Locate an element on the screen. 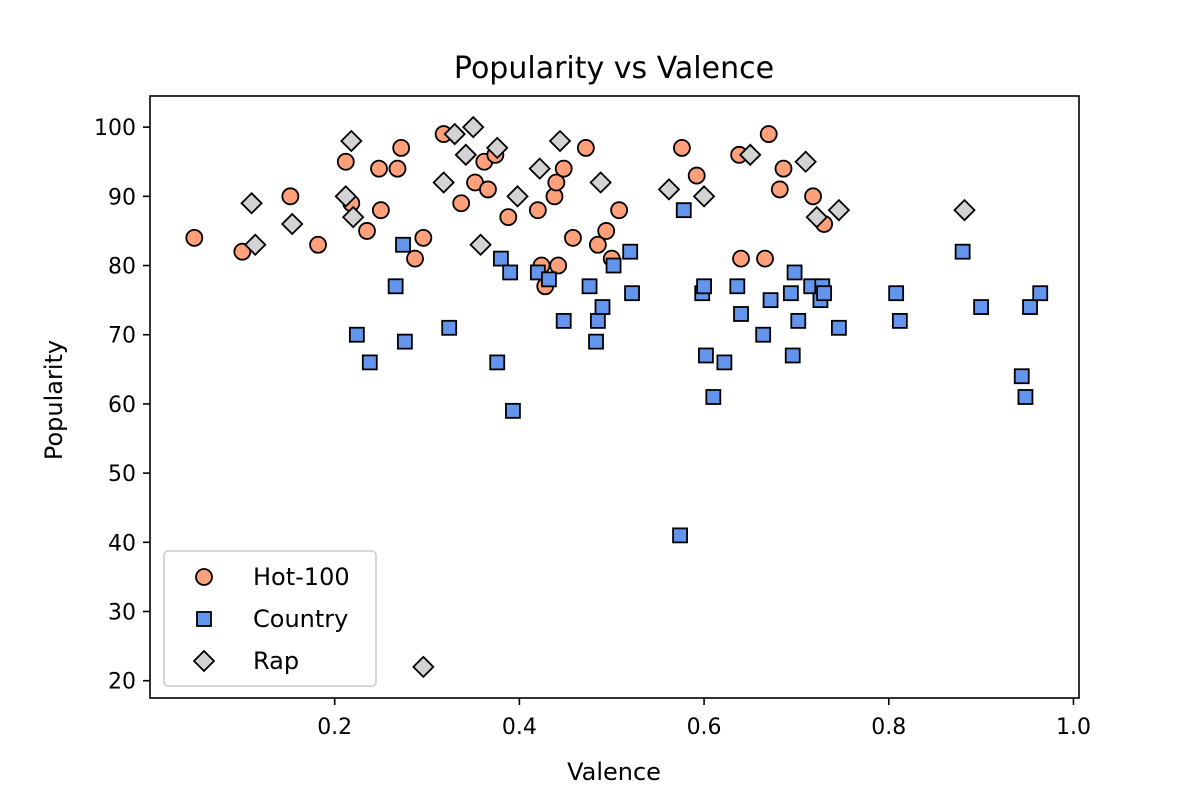 Image resolution: width=1200 pixels, height=800 pixels. y-tick-label: 80 is located at coordinates (122, 267).